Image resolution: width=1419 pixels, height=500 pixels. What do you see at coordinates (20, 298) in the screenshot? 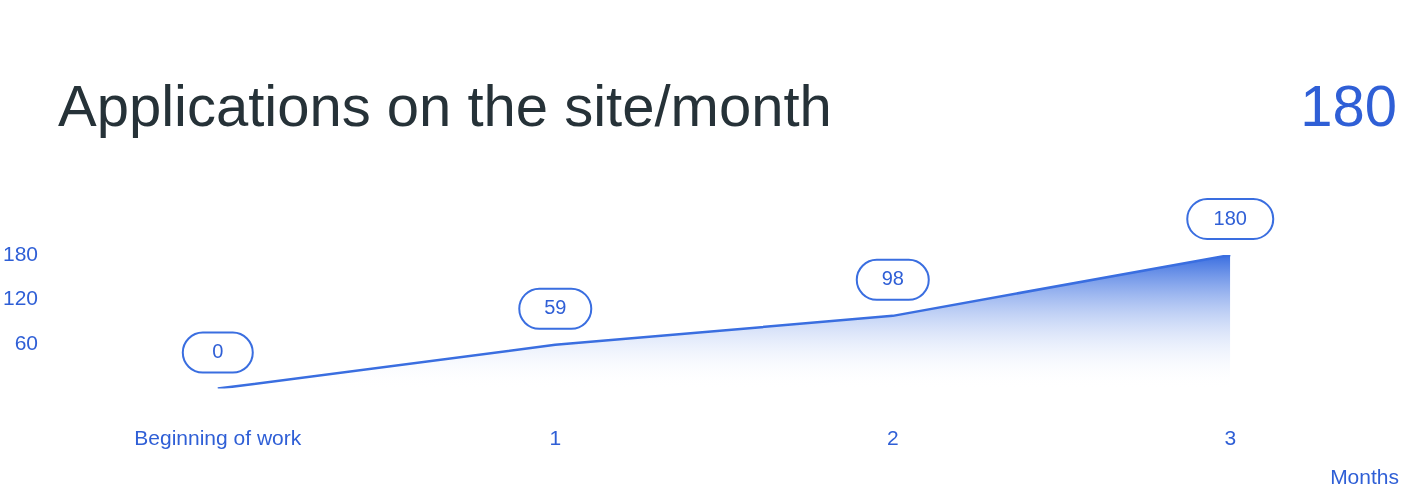
I see `y-tick-label: 120` at bounding box center [20, 298].